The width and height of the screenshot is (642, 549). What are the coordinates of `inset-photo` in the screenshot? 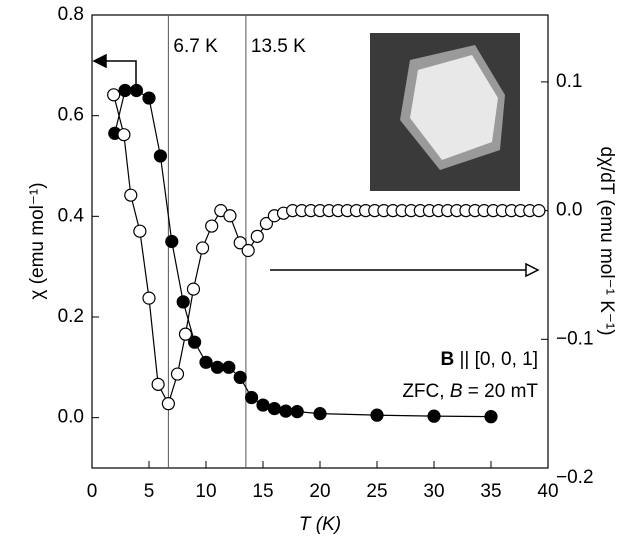 It's located at (445, 112).